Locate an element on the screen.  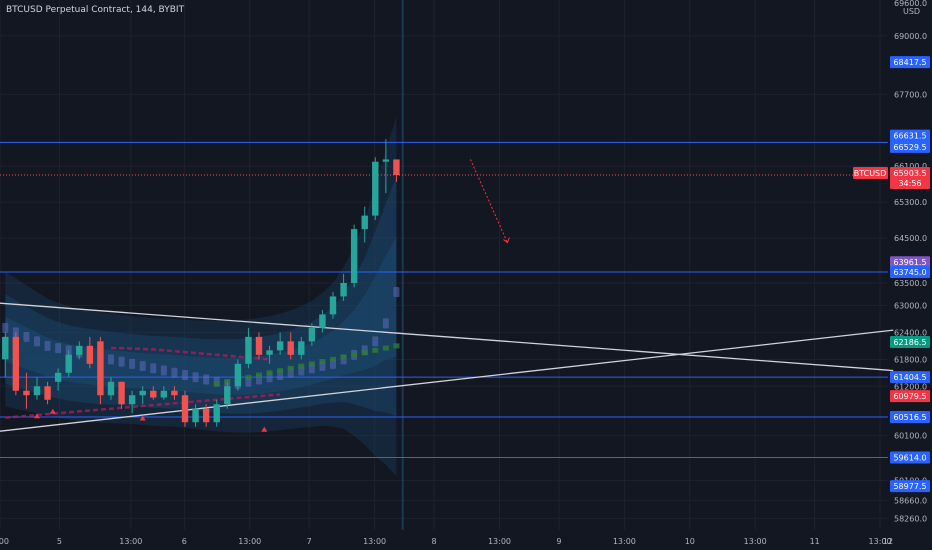
price-tick-label: 69000.0 is located at coordinates (910, 36).